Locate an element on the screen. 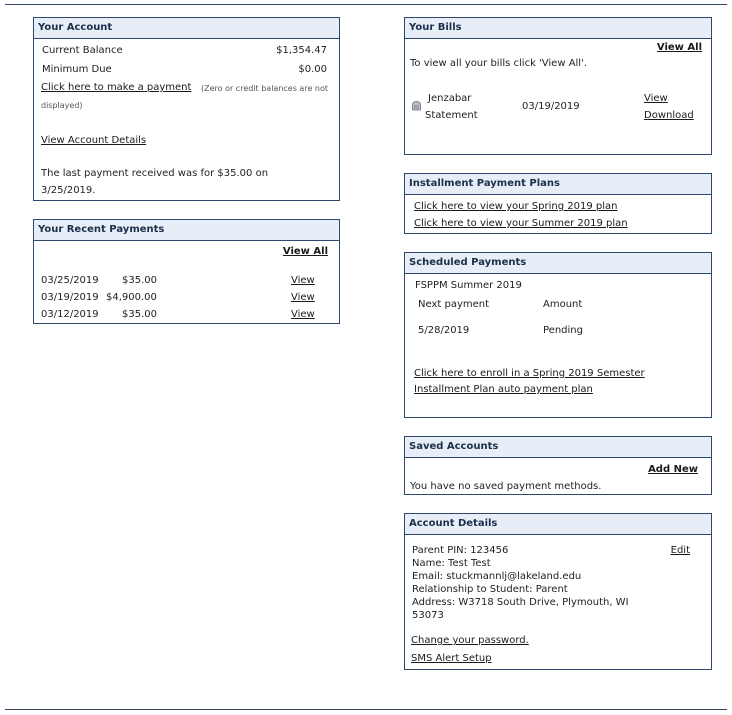 This screenshot has height=715, width=732. plan-name: FSPPM Summer 2019 is located at coordinates (468, 285).